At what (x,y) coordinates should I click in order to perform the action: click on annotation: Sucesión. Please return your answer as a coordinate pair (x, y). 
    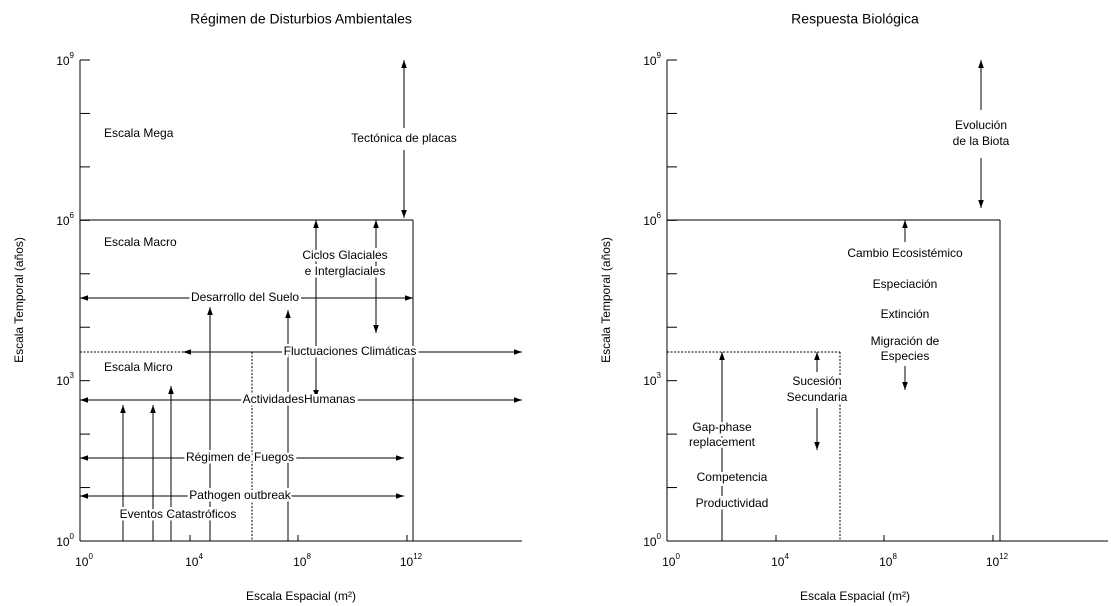
    Looking at the image, I should click on (816, 381).